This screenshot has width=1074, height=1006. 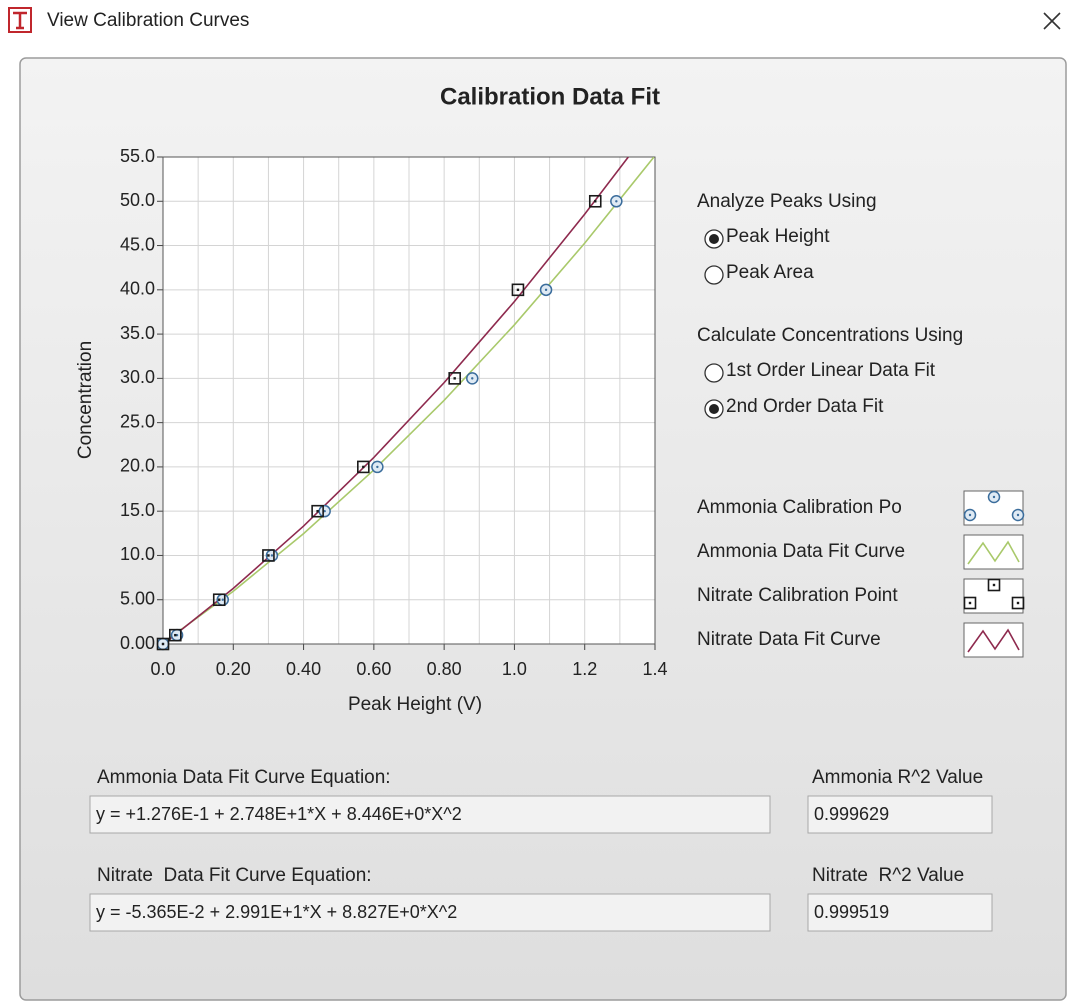 I want to click on x-tick-label: 0.40, so click(x=303, y=669).